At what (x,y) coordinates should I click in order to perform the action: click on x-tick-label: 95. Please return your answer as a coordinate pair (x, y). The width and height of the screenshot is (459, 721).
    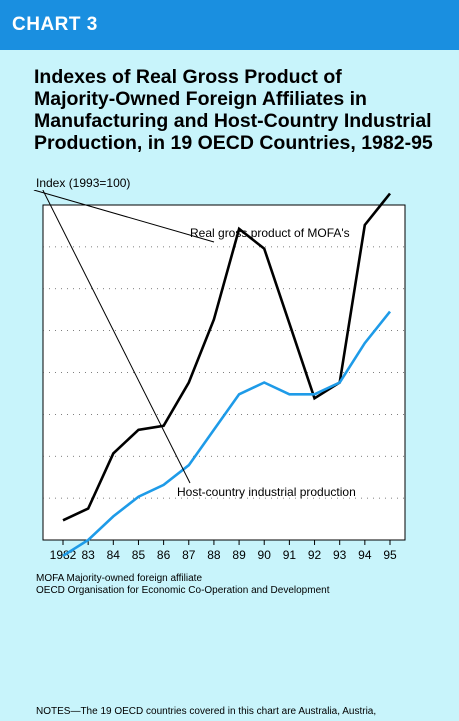
    Looking at the image, I should click on (390, 555).